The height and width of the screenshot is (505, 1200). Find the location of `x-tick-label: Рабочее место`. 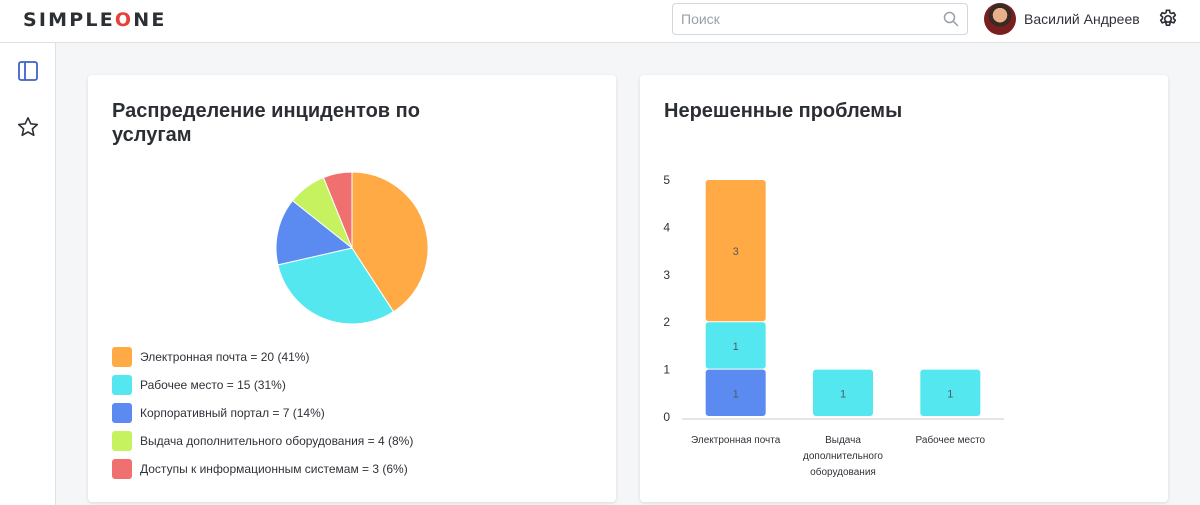

x-tick-label: Рабочее место is located at coordinates (951, 440).